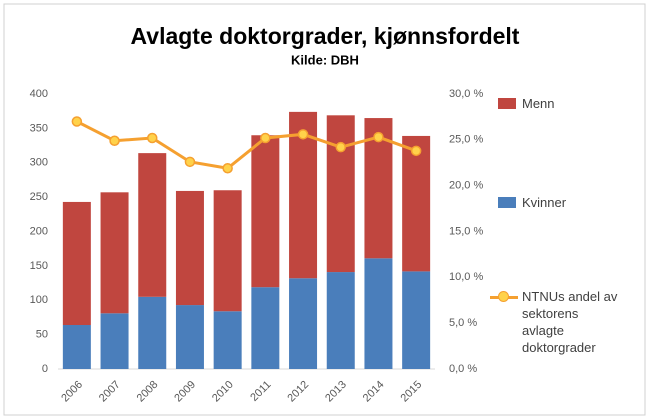 The image size is (649, 419). I want to click on y-tick-label: 250, so click(39, 197).